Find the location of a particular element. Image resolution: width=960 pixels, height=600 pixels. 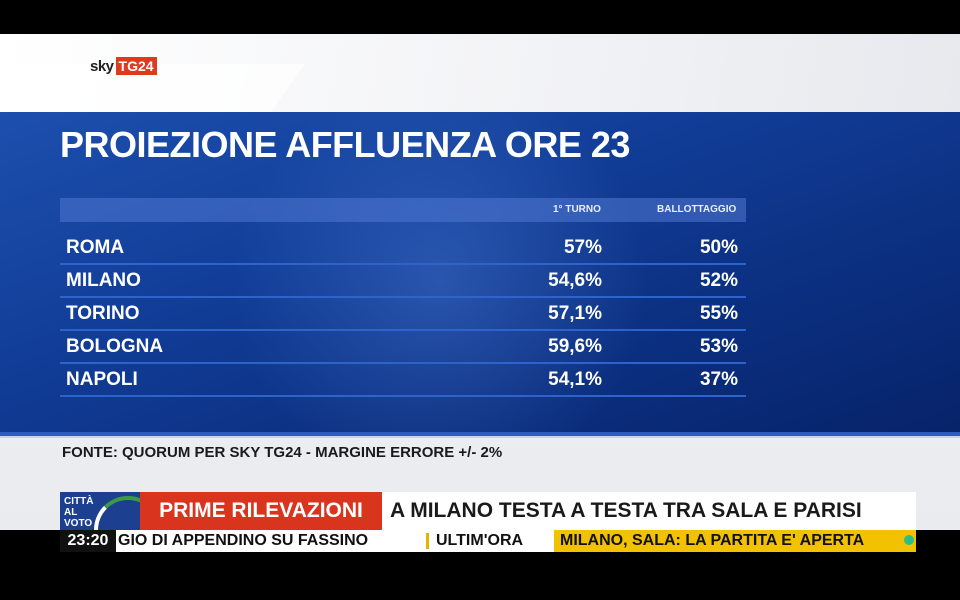

panel-title: PROIEZIONE AFFLUENZA ORE 23 is located at coordinates (345, 144).